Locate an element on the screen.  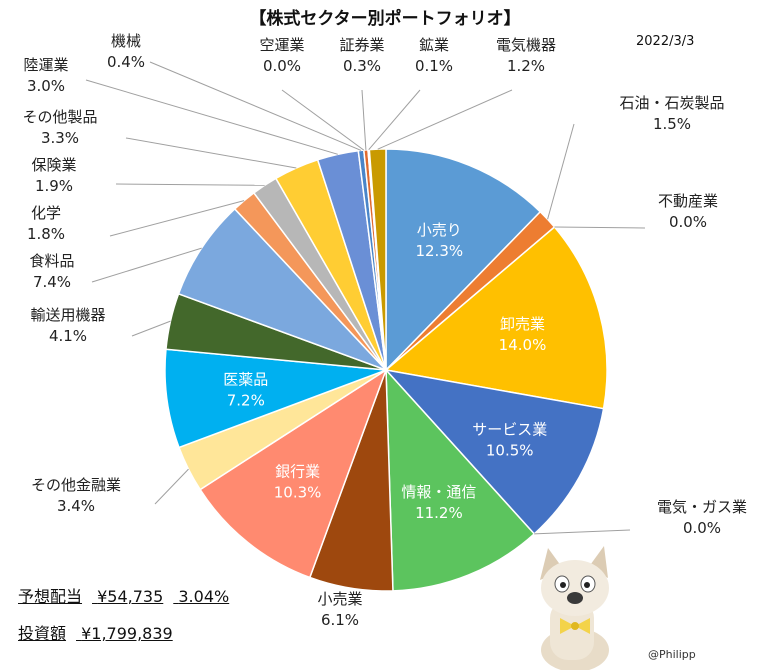
slice-value-label-8: 10.3% is located at coordinates (298, 492).